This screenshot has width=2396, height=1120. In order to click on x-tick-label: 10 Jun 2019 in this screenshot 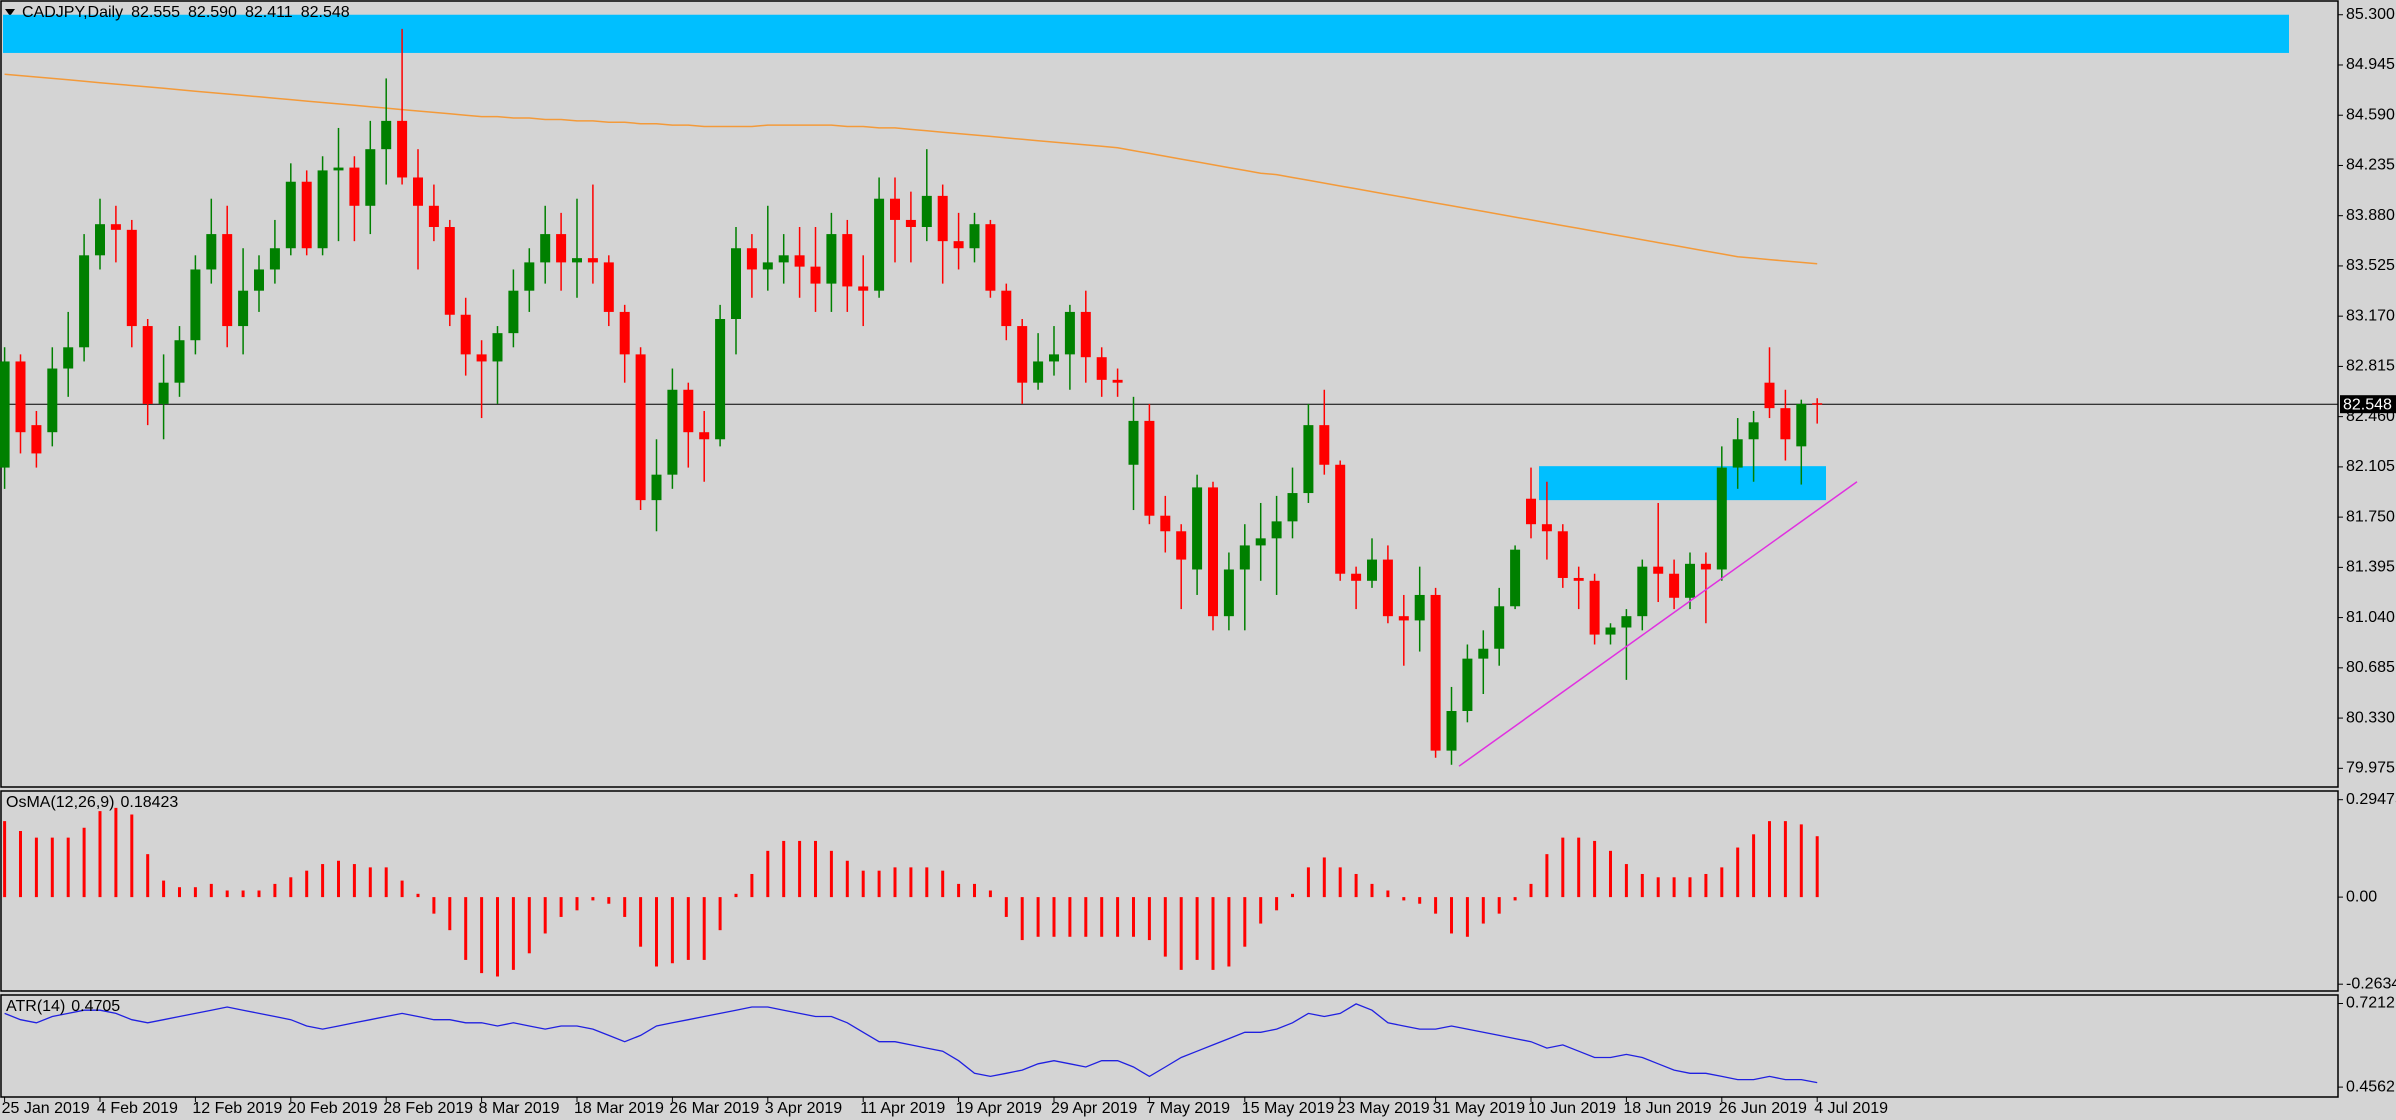, I will do `click(1572, 1108)`.